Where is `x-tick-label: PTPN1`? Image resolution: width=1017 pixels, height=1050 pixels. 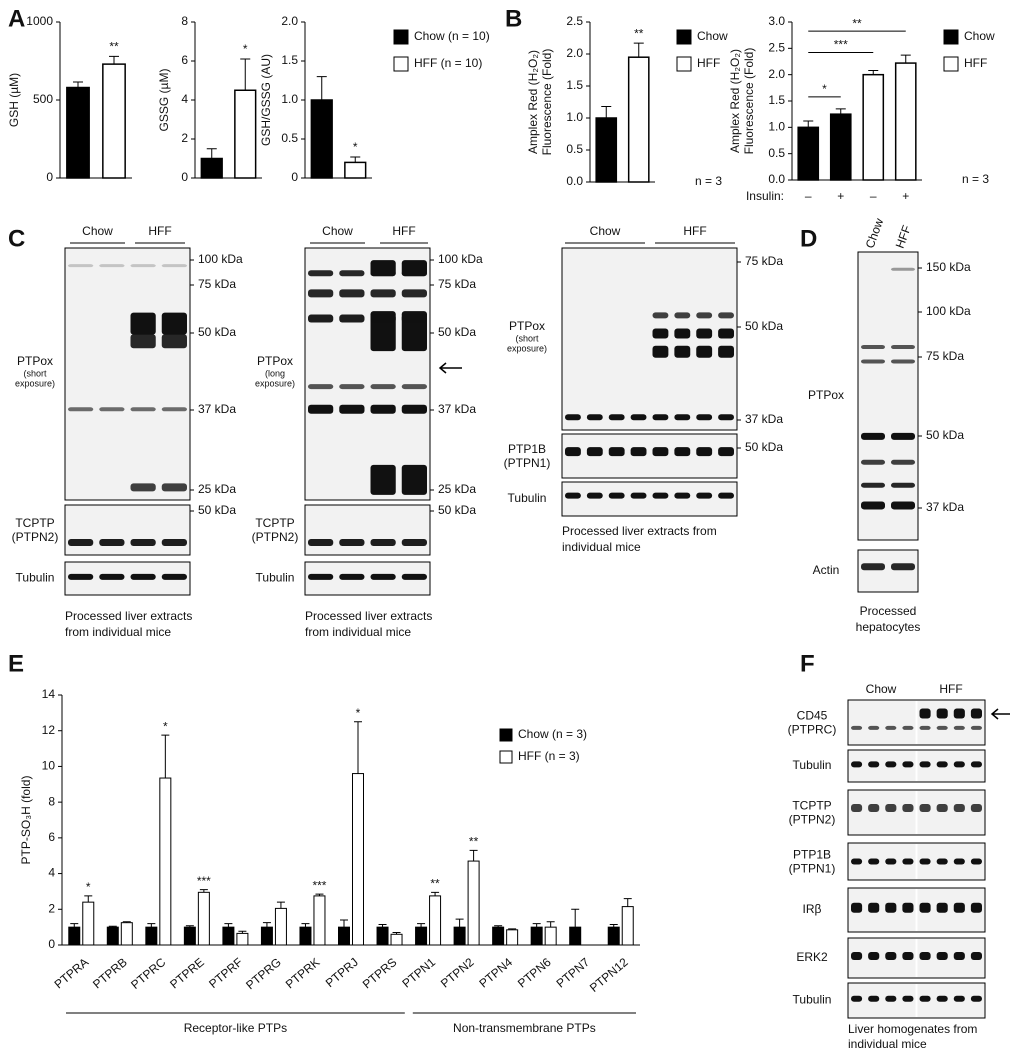
x-tick-label: PTPN1 is located at coordinates (418, 973).